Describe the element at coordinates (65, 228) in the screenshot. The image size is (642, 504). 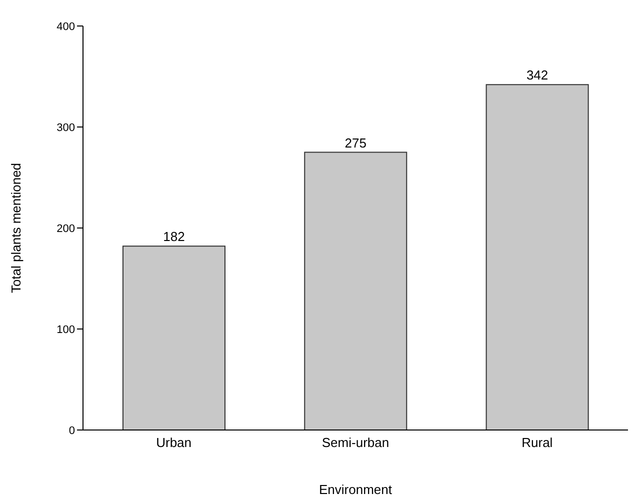
I see `y-tick-label: 200` at that location.